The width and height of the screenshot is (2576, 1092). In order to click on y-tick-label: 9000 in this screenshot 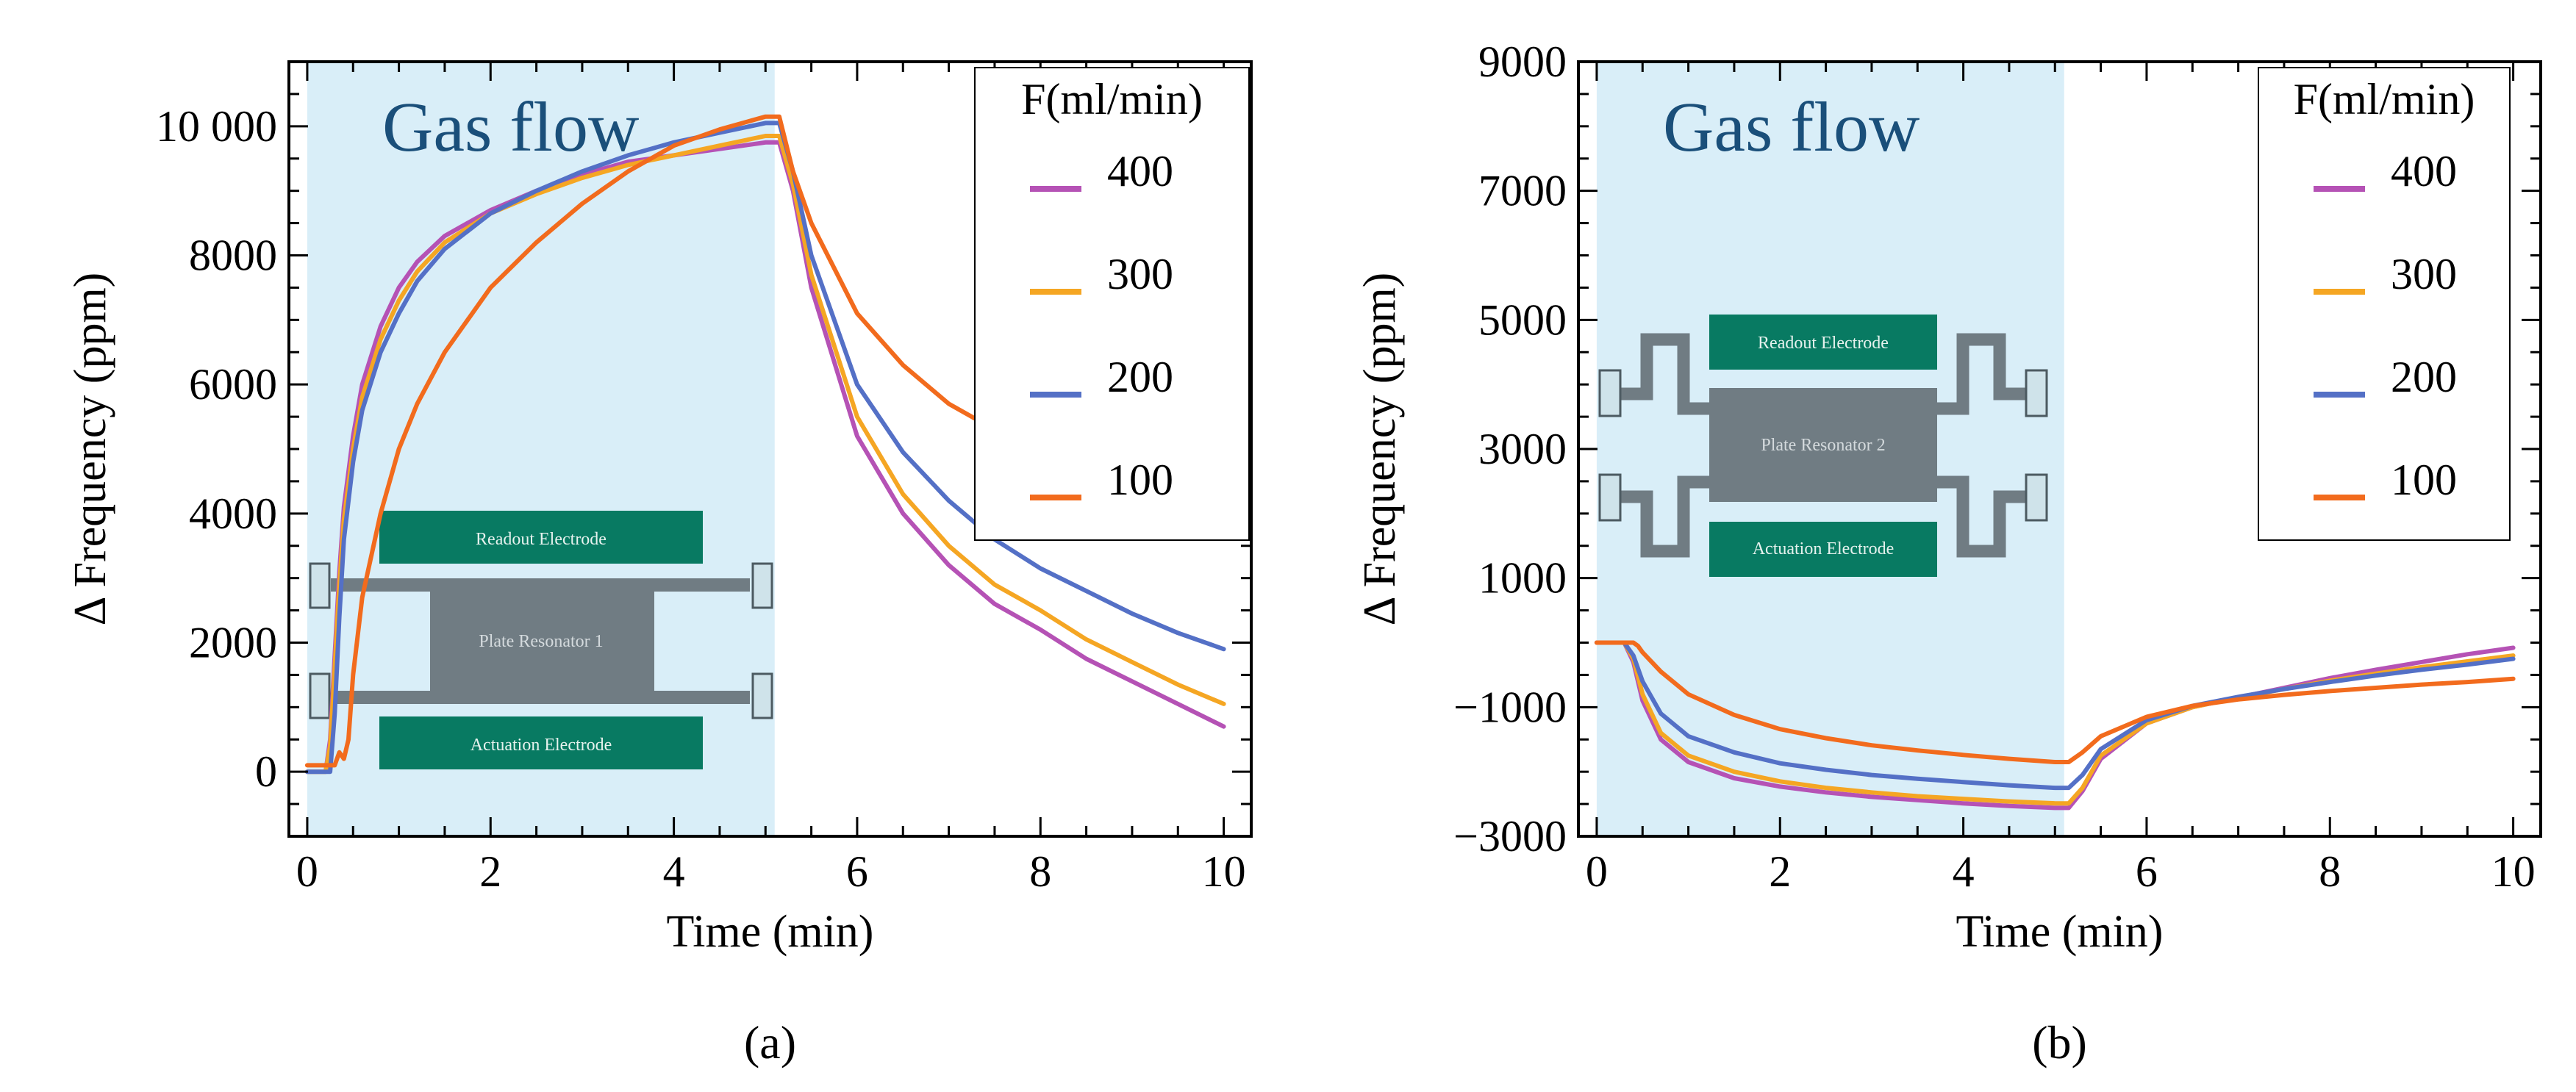, I will do `click(1522, 61)`.